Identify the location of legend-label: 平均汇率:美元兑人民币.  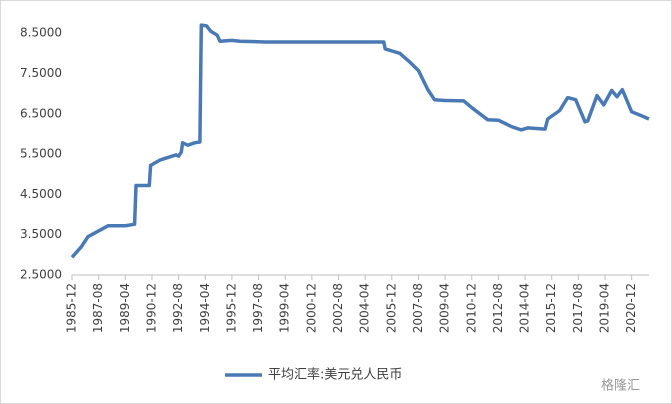
(335, 375).